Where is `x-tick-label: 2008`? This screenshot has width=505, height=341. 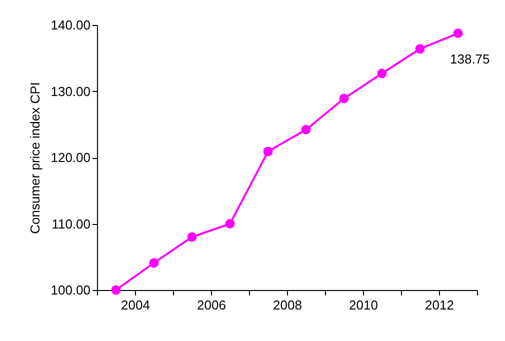 x-tick-label: 2008 is located at coordinates (287, 305).